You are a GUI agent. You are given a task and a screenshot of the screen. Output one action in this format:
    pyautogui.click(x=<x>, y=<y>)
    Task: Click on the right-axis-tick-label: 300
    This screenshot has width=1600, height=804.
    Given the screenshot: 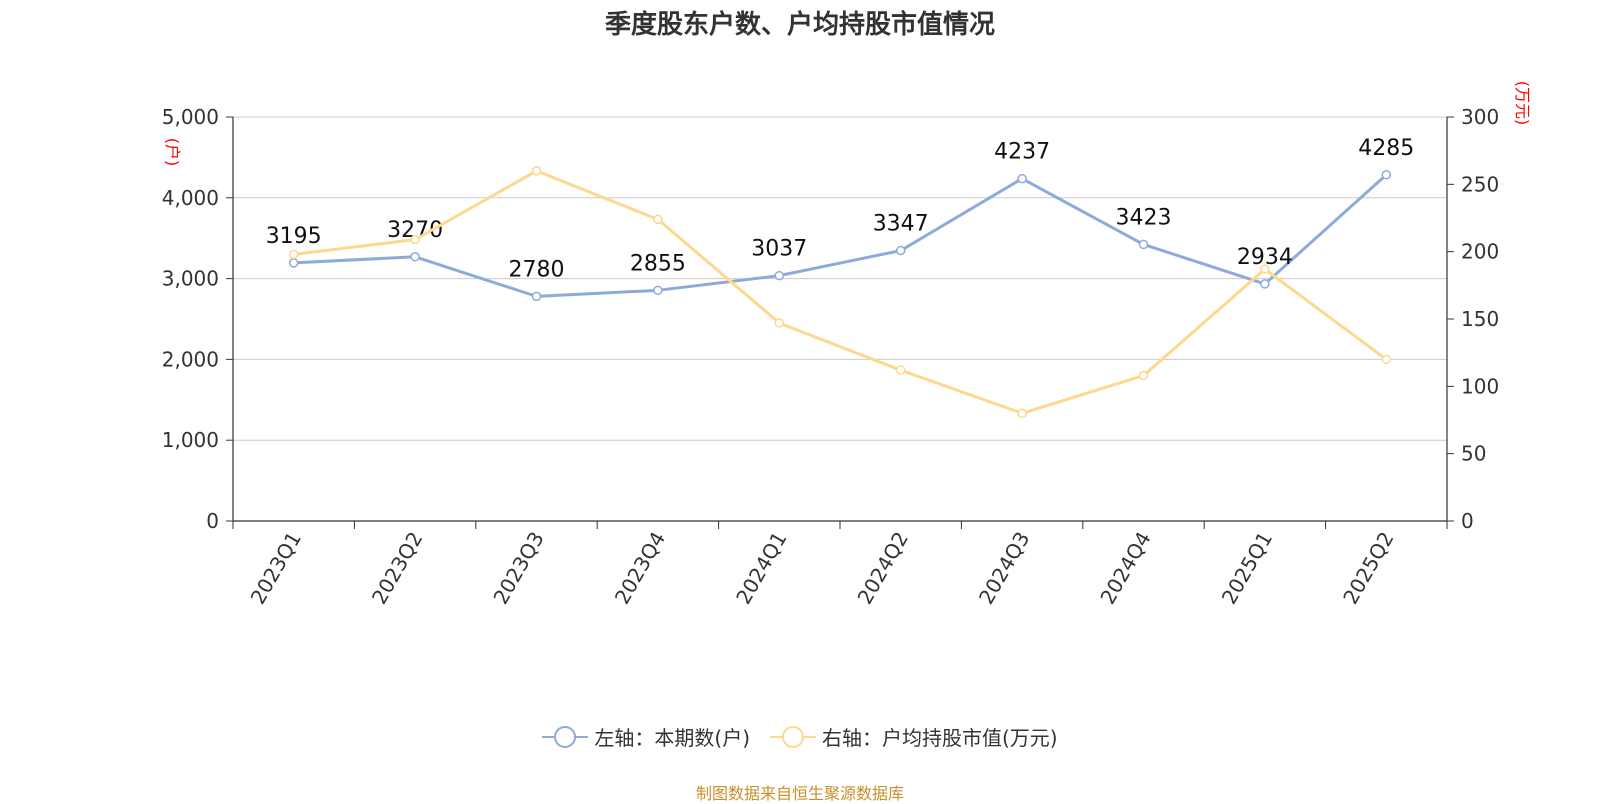 What is the action you would take?
    pyautogui.click(x=1480, y=117)
    